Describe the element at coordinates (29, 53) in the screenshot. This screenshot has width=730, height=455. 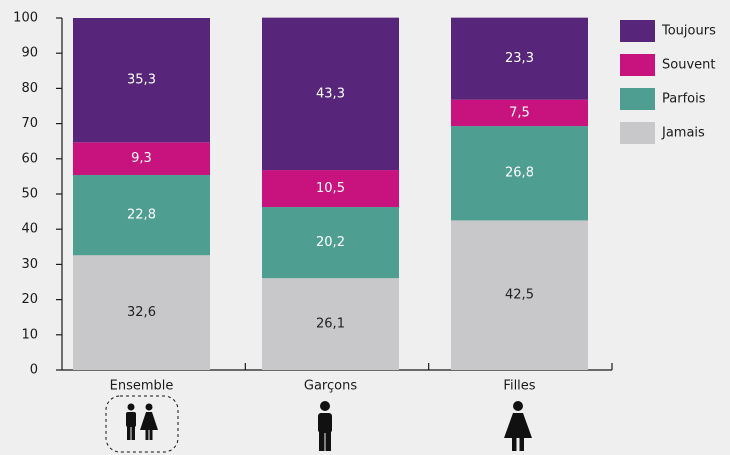
I see `y-tick-label: 90` at that location.